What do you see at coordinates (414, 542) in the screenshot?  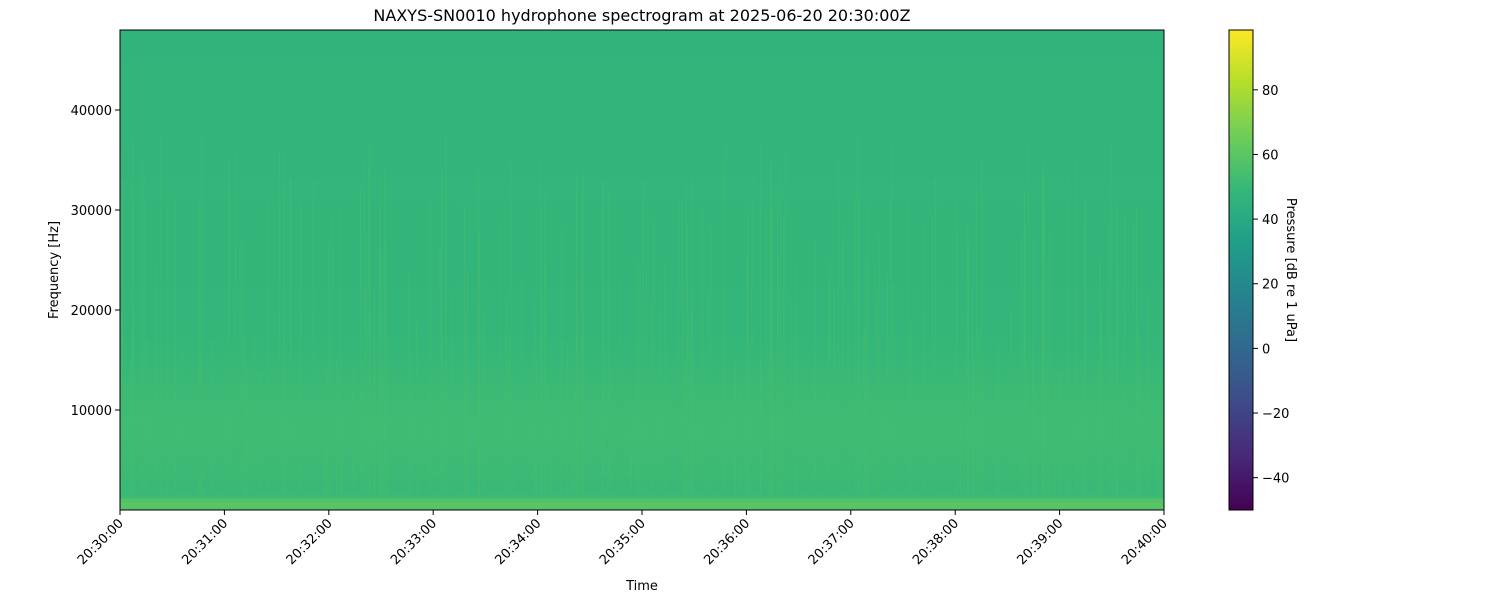 I see `x-tick-label: 20:33:00` at bounding box center [414, 542].